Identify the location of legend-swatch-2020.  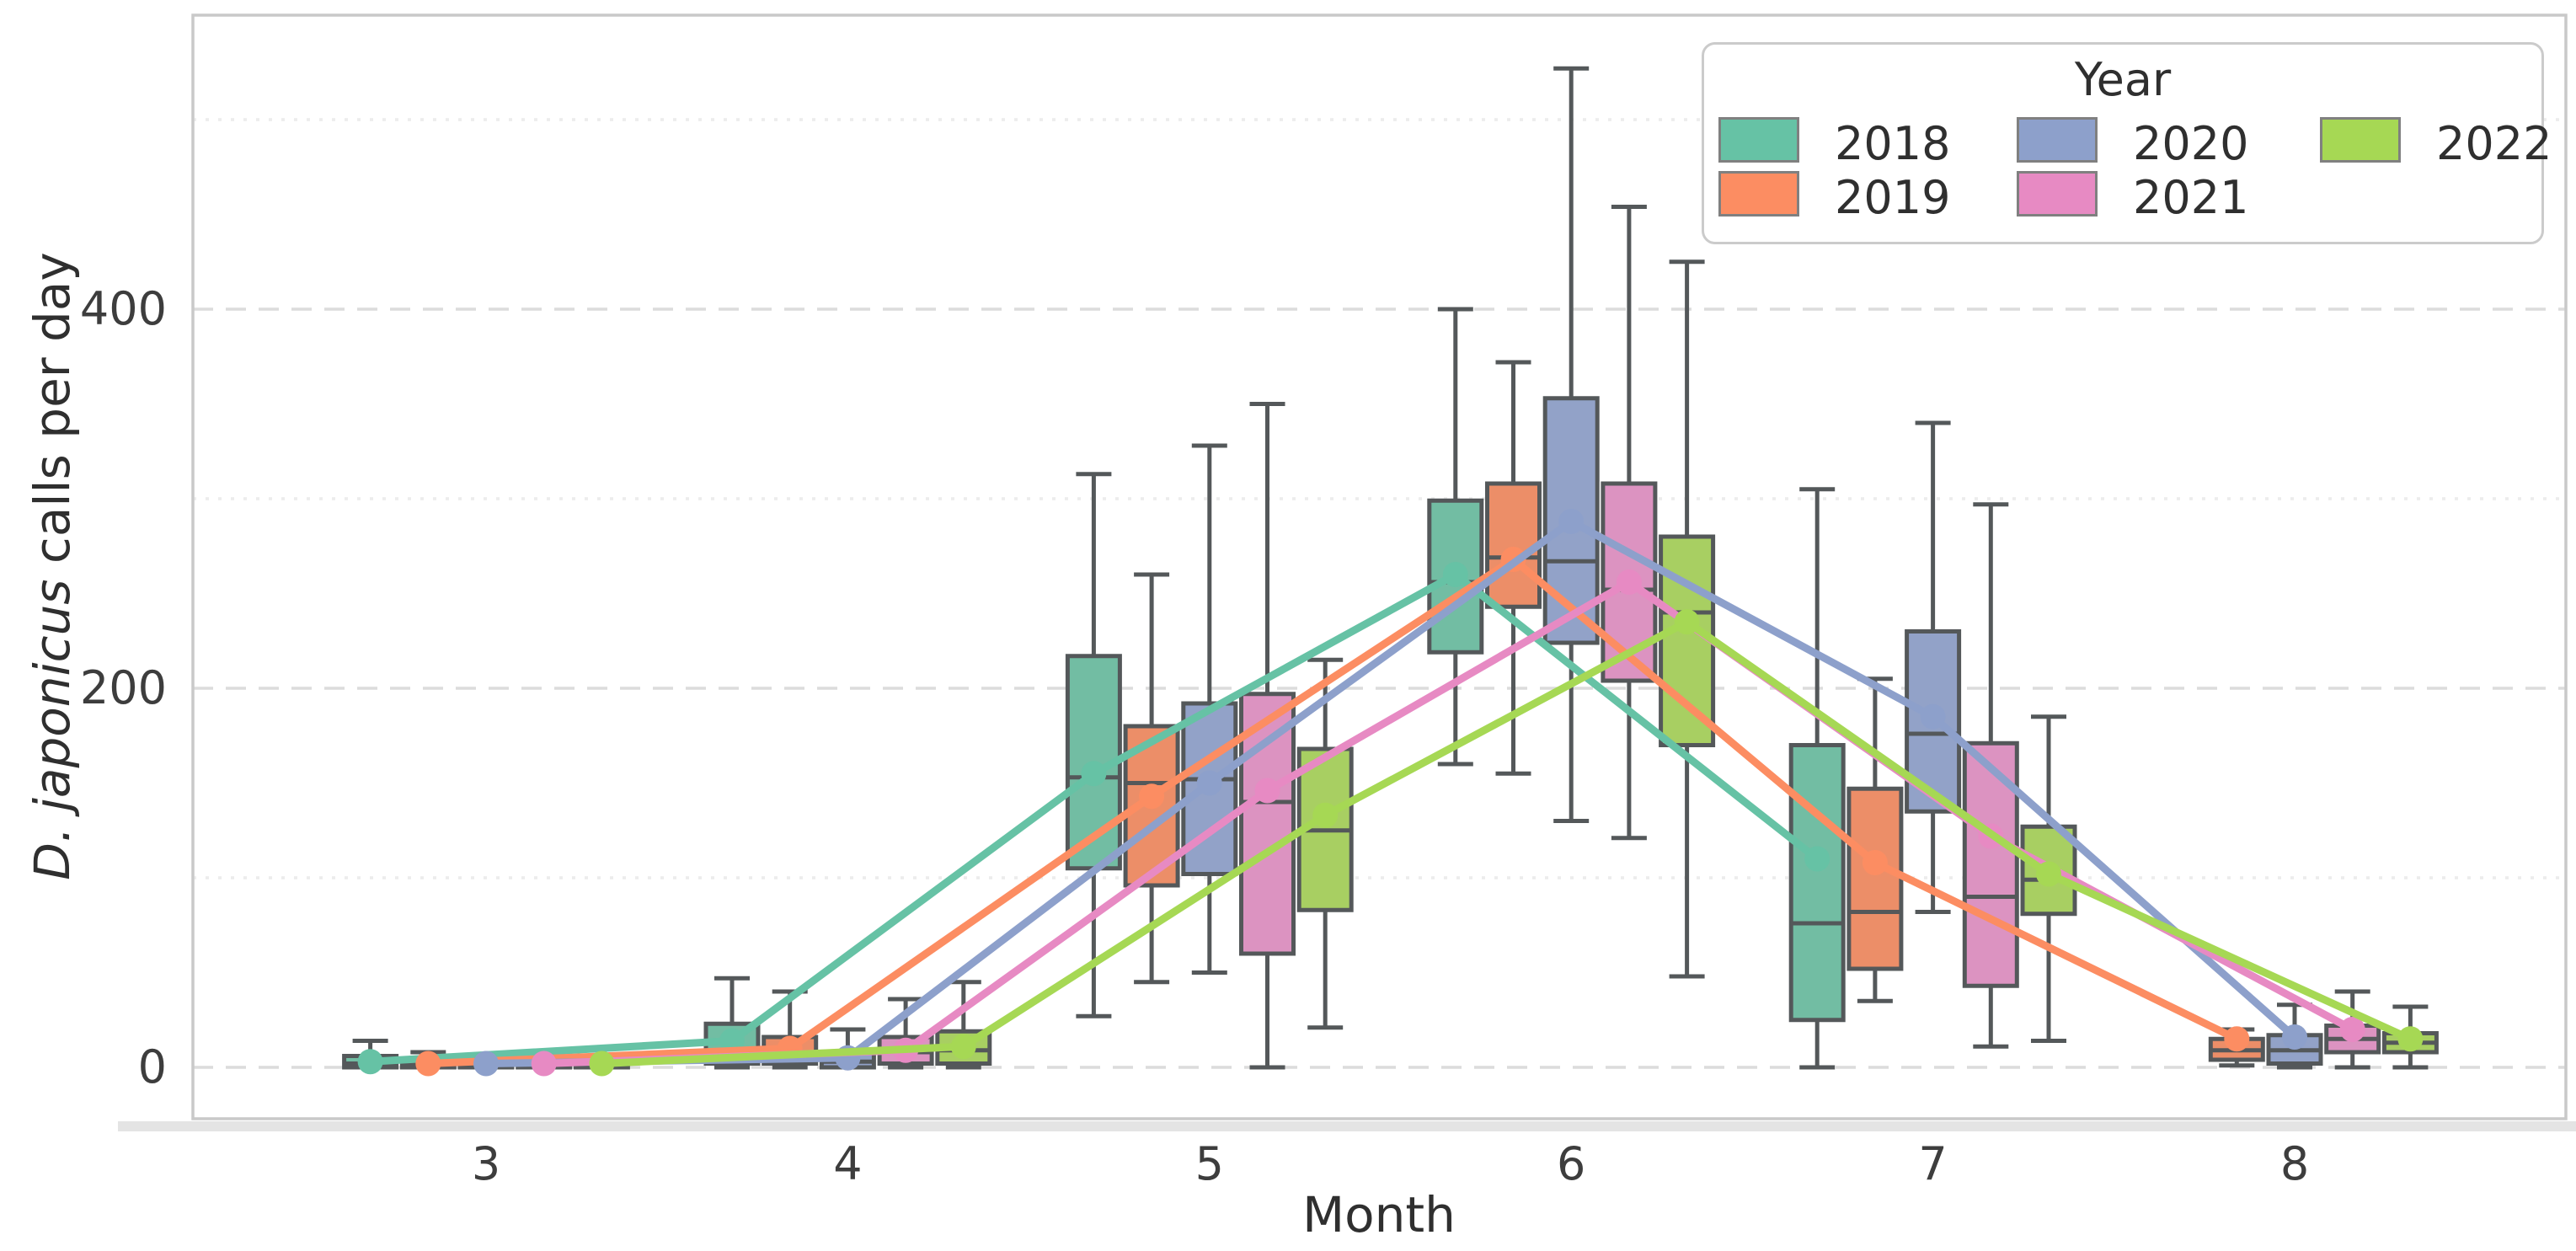
(2057, 140).